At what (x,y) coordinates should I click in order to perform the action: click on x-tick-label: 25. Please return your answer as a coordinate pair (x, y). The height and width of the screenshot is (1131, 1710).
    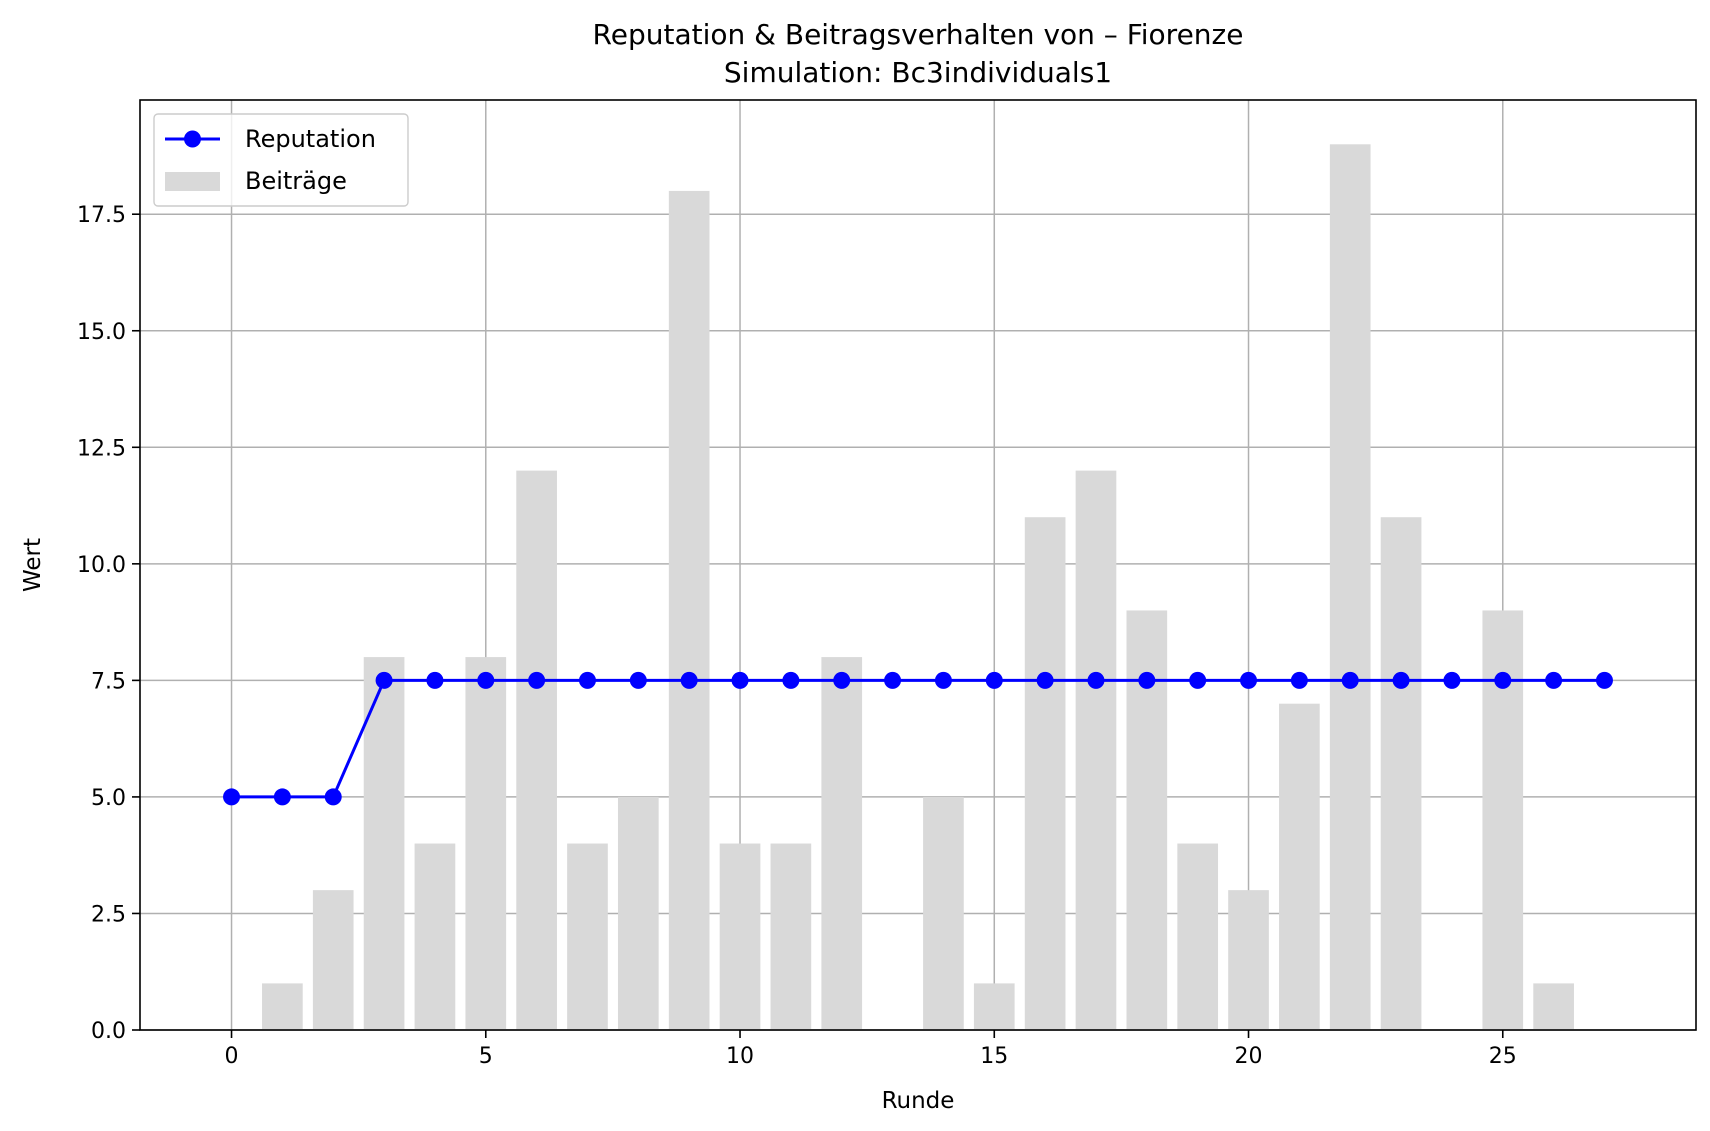
    Looking at the image, I should click on (1503, 1056).